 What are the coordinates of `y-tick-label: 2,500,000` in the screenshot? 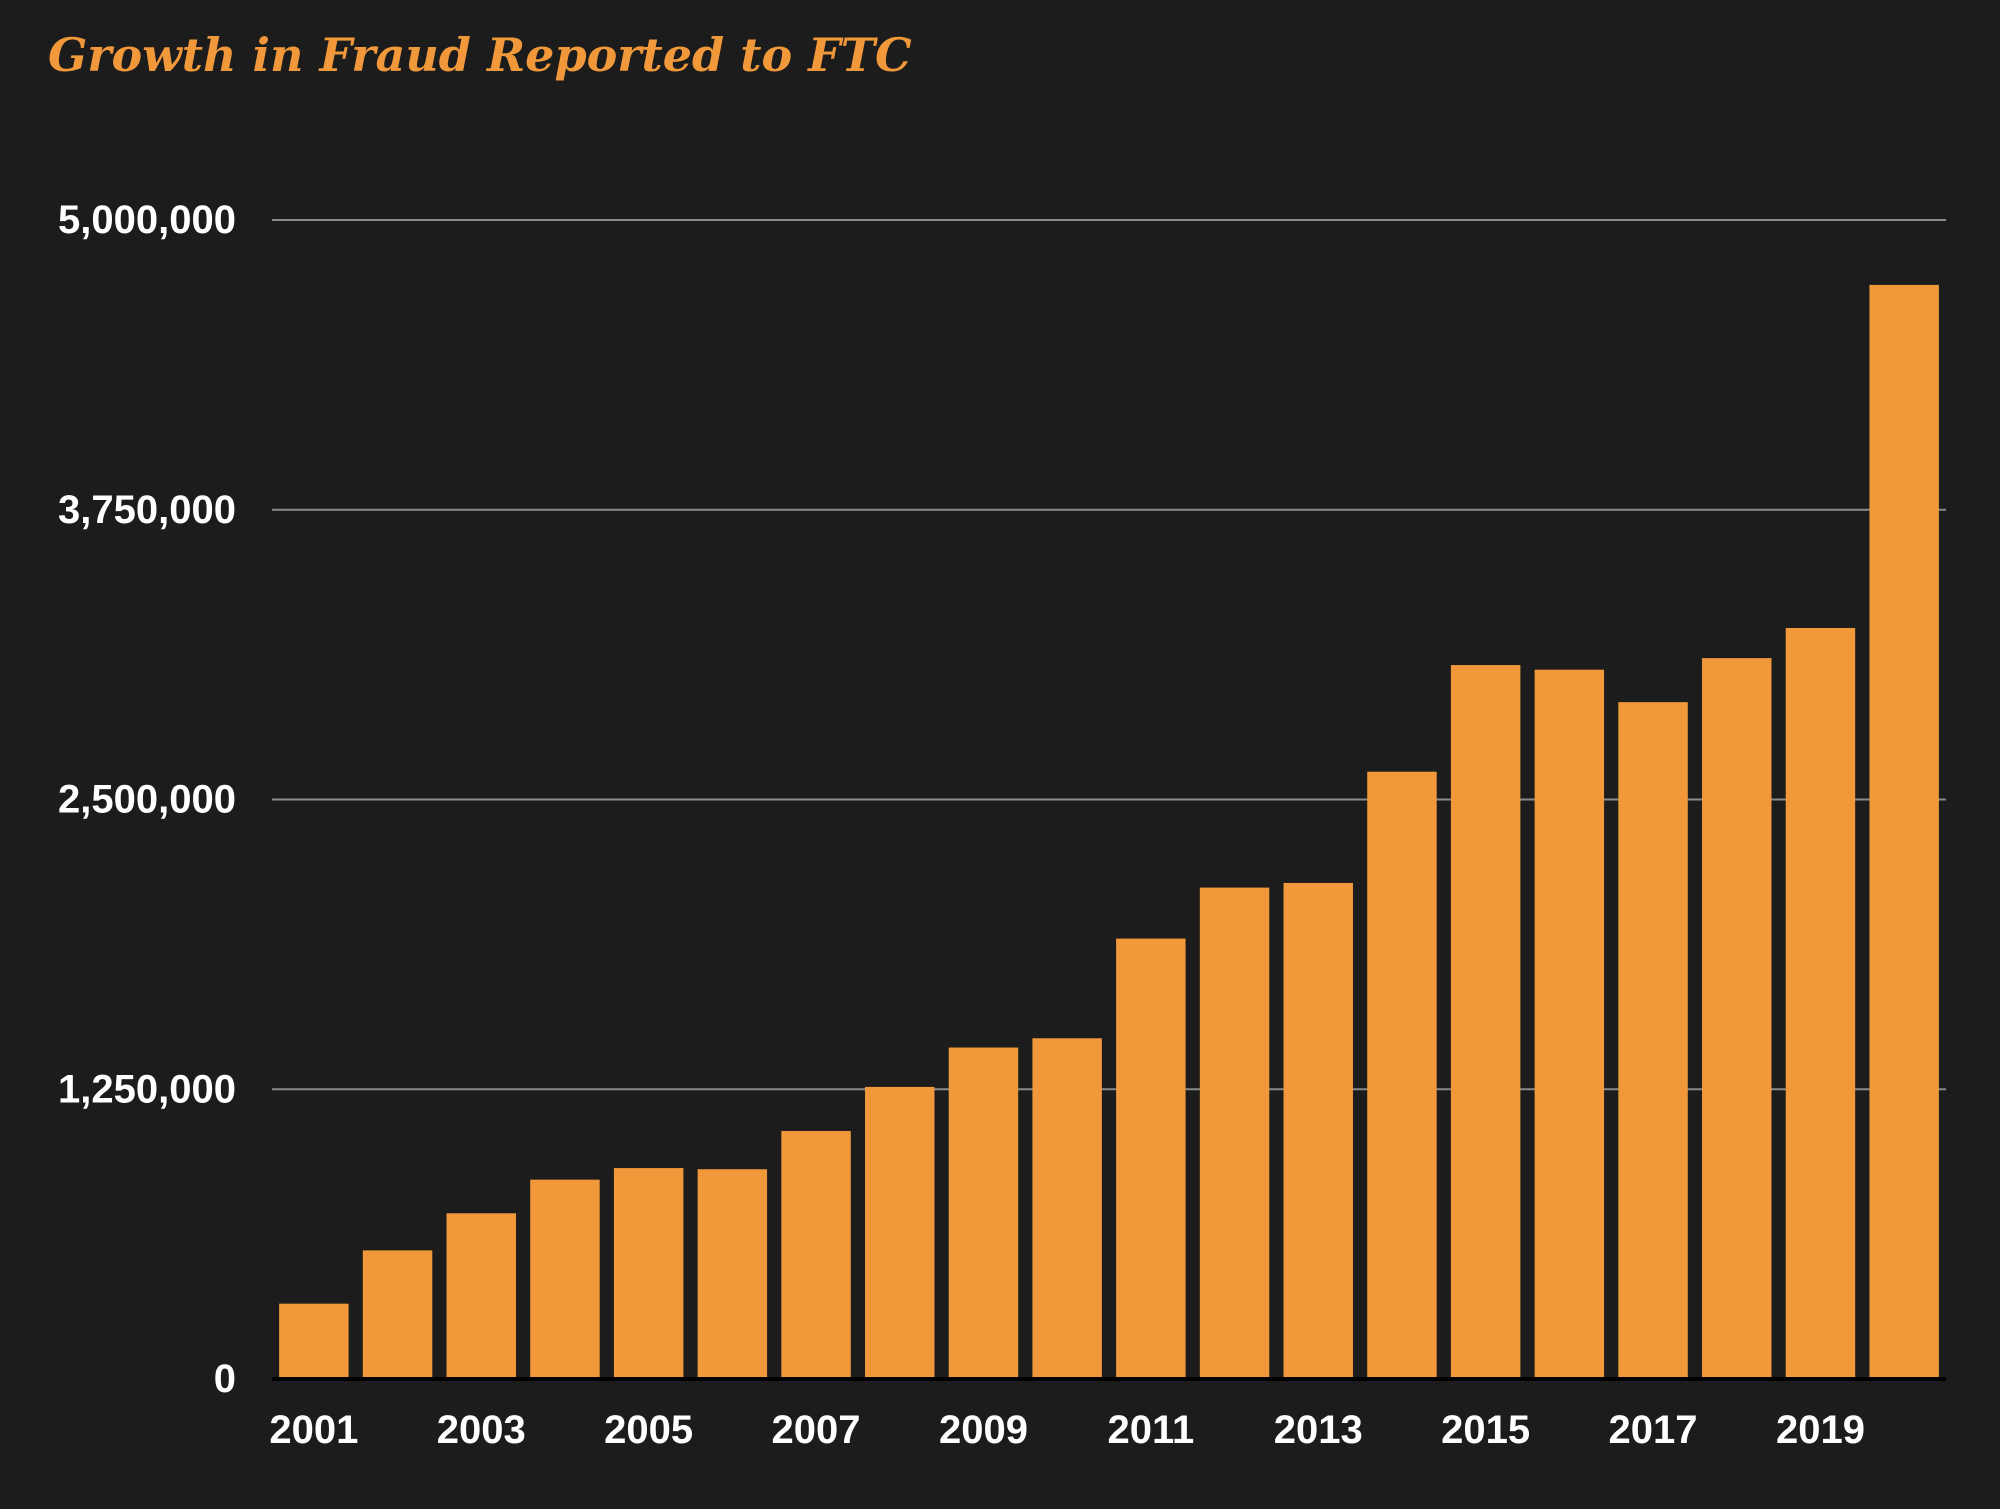 It's located at (147, 800).